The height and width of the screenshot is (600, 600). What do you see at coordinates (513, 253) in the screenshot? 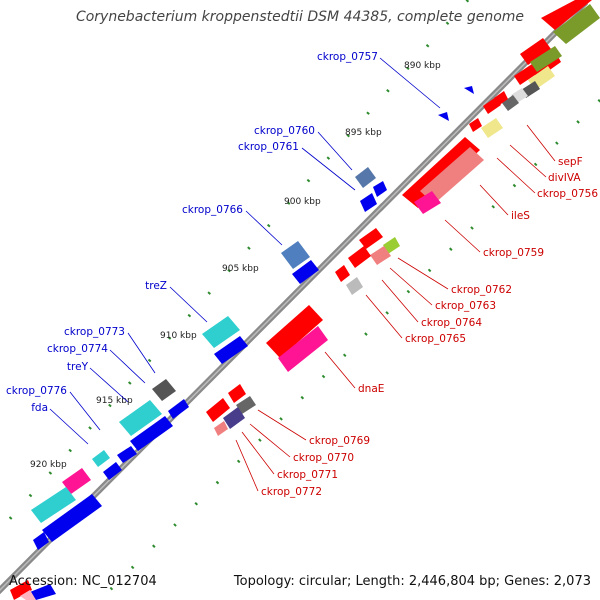
I see `gene-label-ckrop_0759: ckrop_0759` at bounding box center [513, 253].